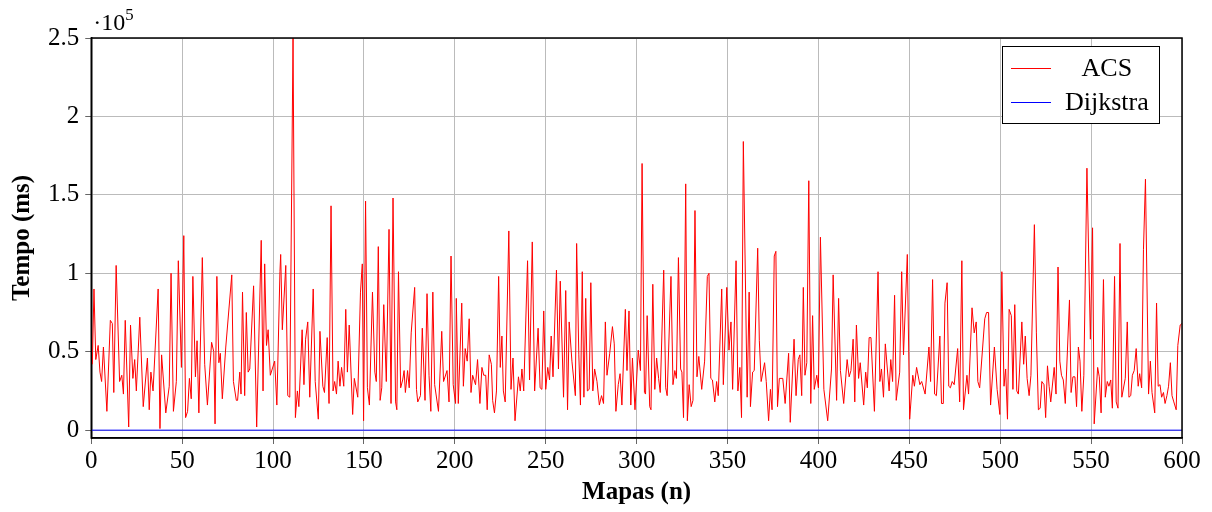 The width and height of the screenshot is (1212, 512). What do you see at coordinates (73, 428) in the screenshot?
I see `y-tick-label: 0` at bounding box center [73, 428].